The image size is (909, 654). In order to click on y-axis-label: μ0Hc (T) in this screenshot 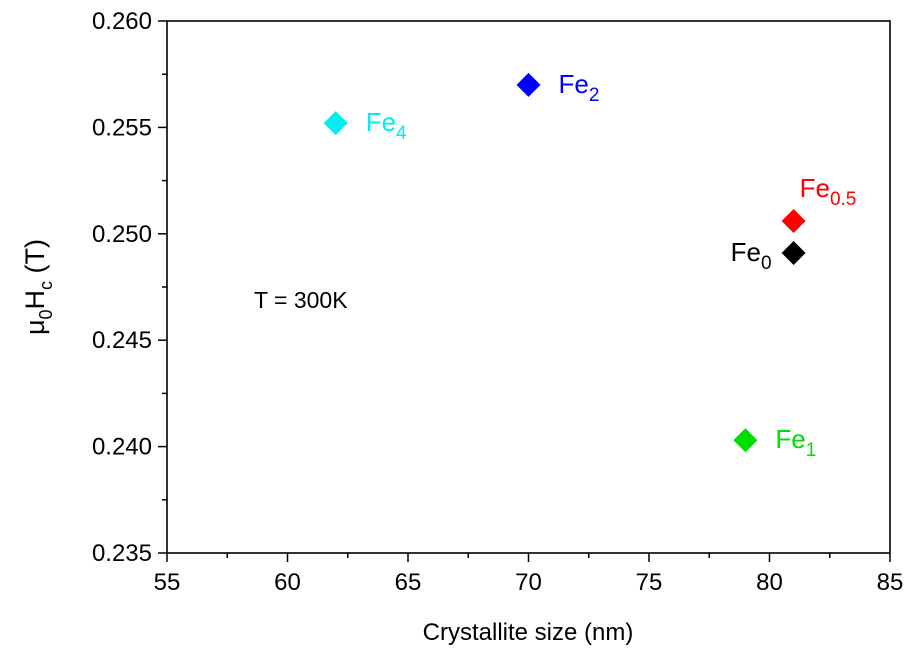, I will do `click(38, 287)`.